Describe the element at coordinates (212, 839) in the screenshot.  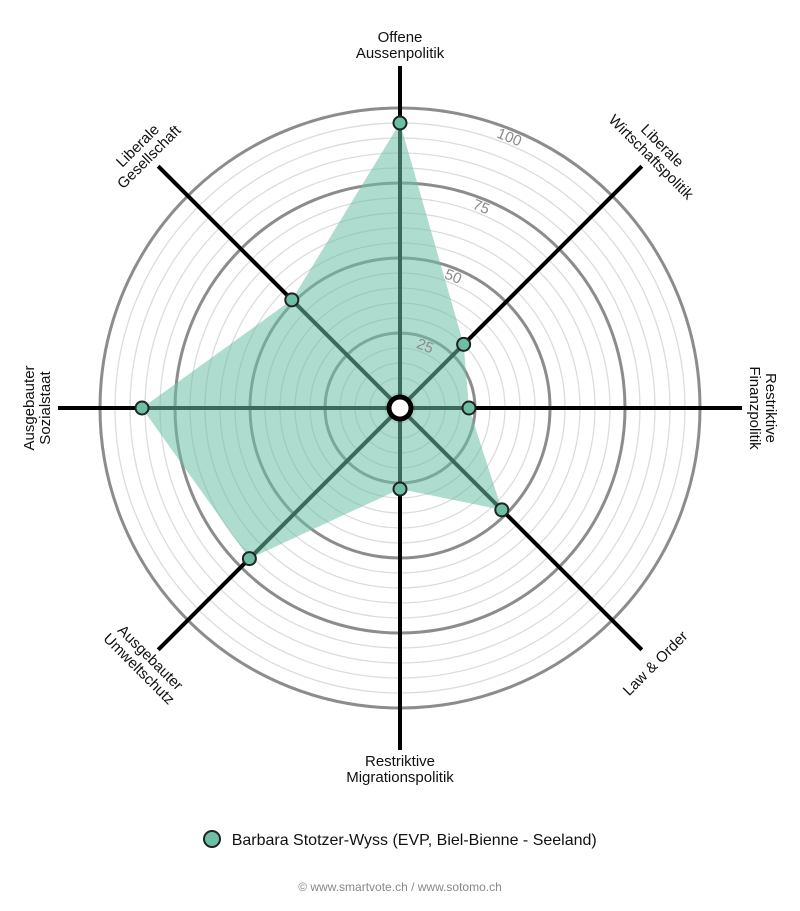
I see `legend-swatch` at that location.